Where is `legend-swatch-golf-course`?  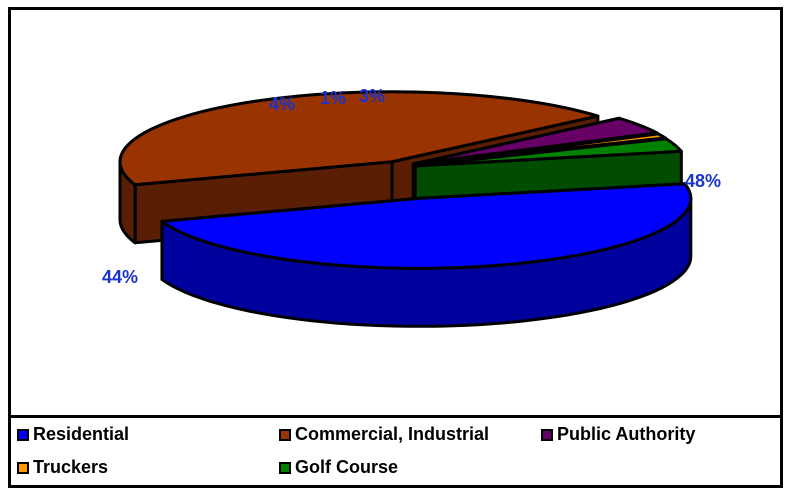
legend-swatch-golf-course is located at coordinates (285, 467).